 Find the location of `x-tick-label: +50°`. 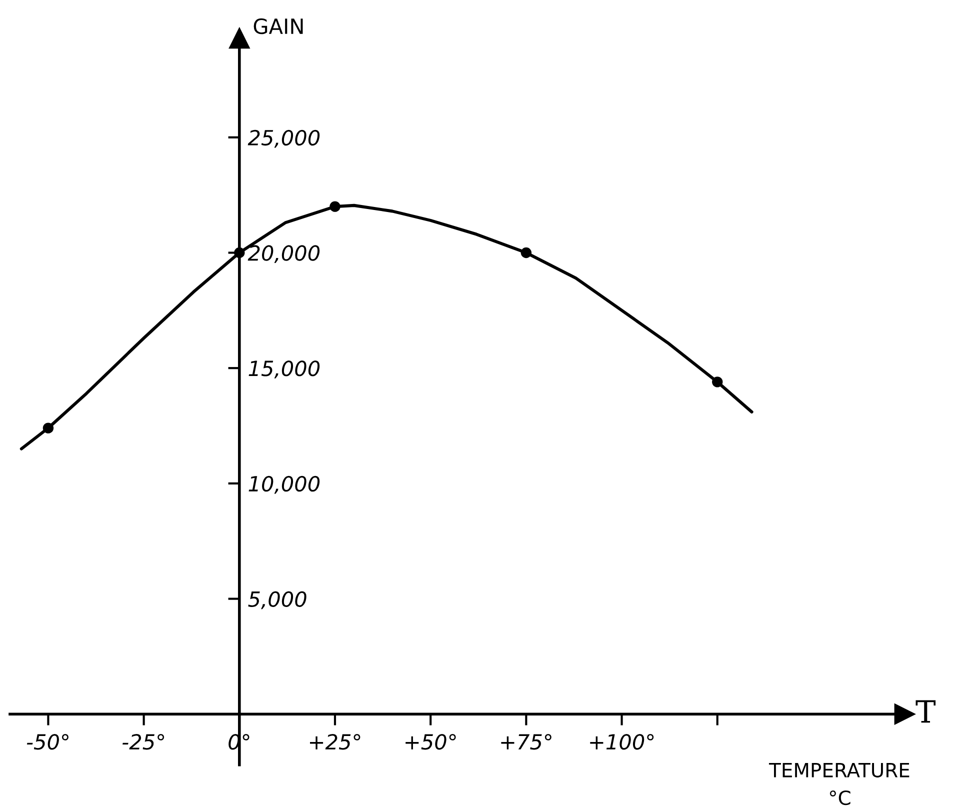

x-tick-label: +50° is located at coordinates (431, 742).